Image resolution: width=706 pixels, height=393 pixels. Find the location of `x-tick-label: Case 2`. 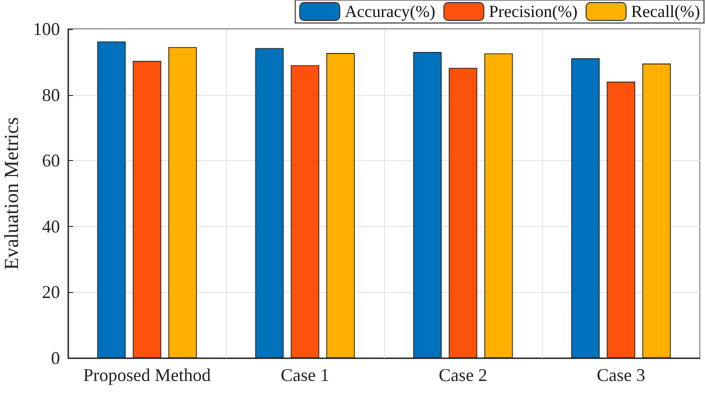

x-tick-label: Case 2 is located at coordinates (463, 375).